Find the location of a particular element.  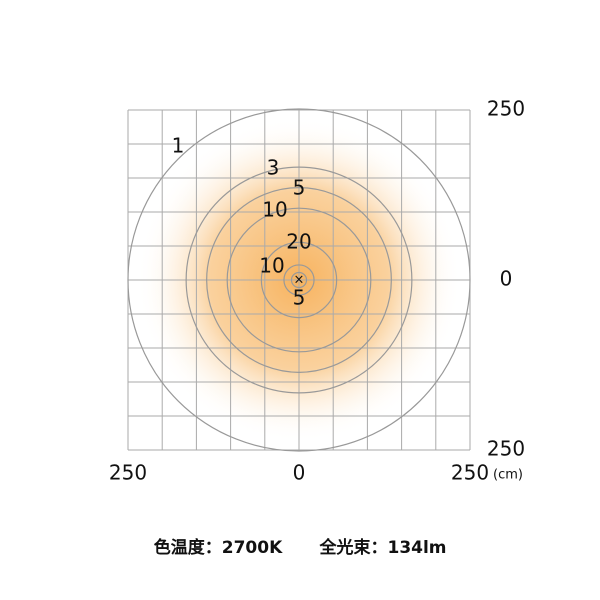

x-tick-label: 0 is located at coordinates (299, 473).